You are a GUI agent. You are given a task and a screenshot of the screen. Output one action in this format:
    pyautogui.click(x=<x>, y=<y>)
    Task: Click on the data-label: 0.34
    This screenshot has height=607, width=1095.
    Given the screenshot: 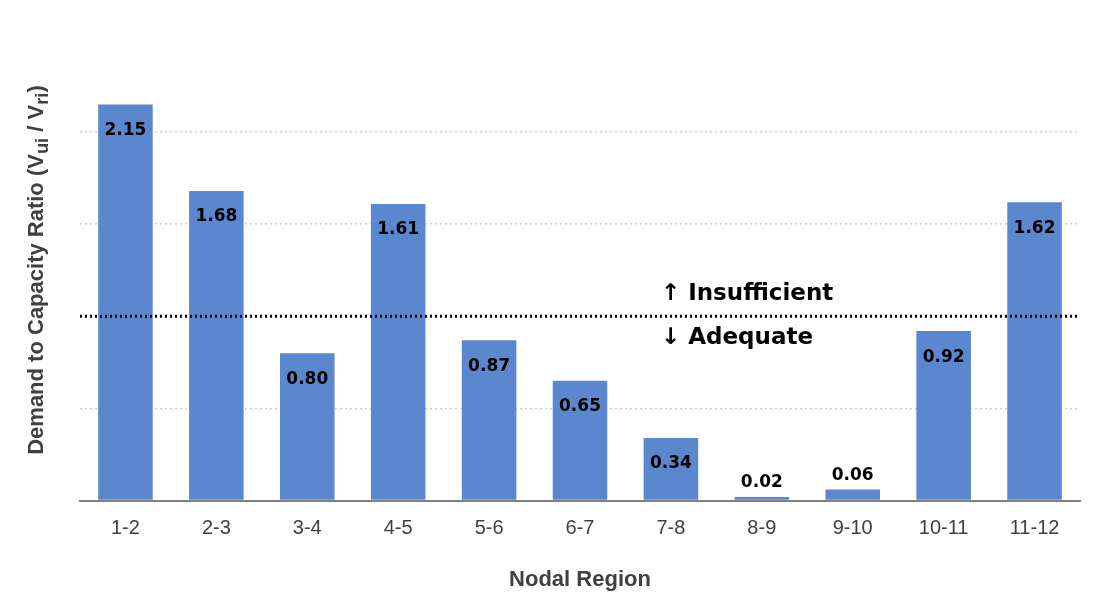 What is the action you would take?
    pyautogui.click(x=671, y=462)
    